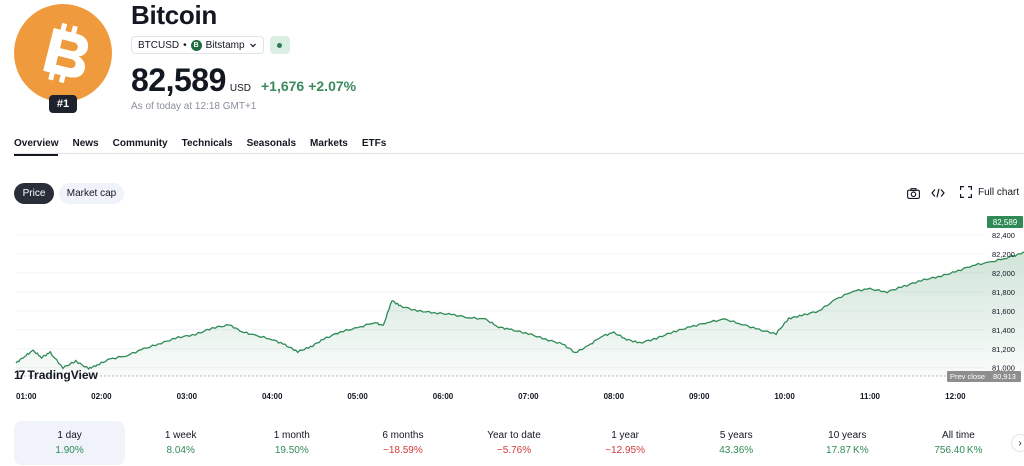  What do you see at coordinates (966, 192) in the screenshot?
I see `fullscreen-icon` at bounding box center [966, 192].